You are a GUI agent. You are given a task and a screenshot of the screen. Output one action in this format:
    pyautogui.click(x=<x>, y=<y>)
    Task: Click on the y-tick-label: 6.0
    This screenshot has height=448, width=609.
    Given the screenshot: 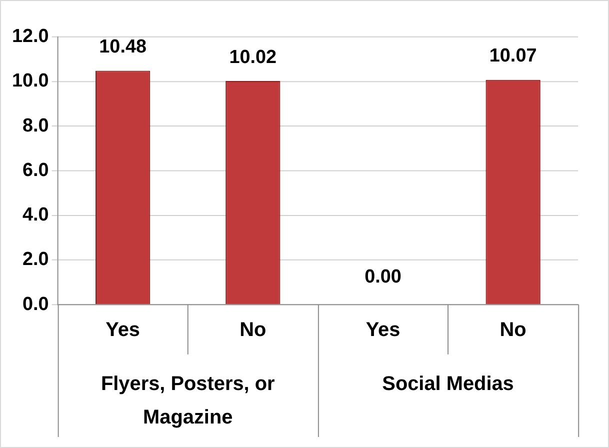 What is the action you would take?
    pyautogui.click(x=35, y=170)
    